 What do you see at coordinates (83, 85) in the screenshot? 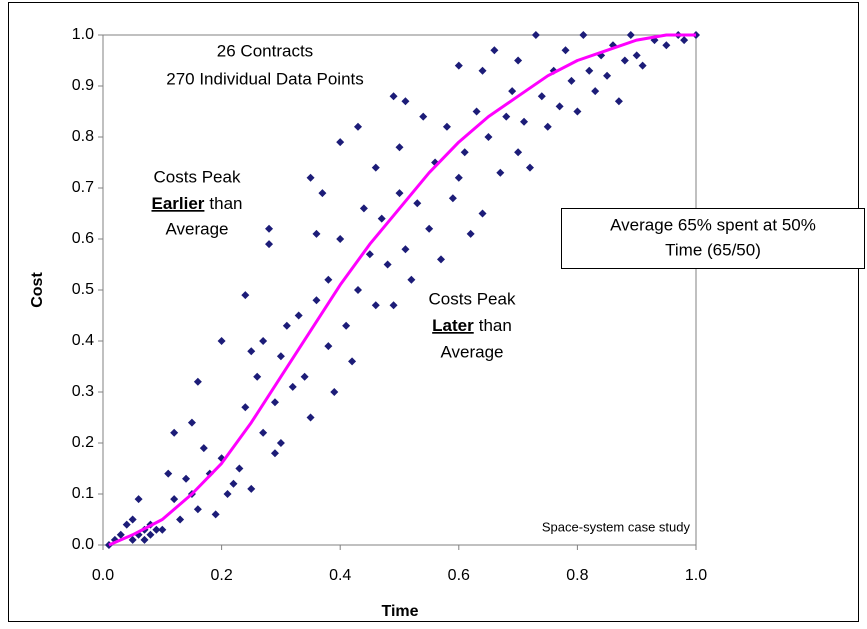
I see `y-tick-label: 0.9` at bounding box center [83, 85].